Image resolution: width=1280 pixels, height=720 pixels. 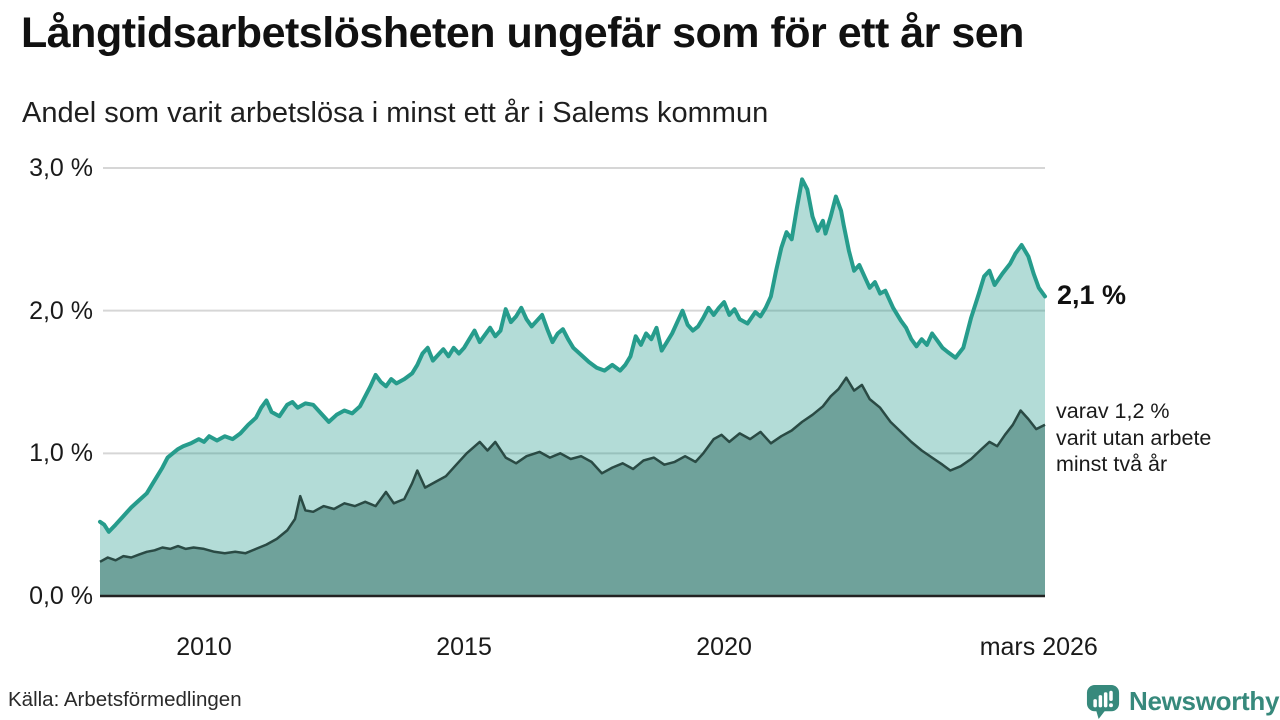 I want to click on source-credit: Källa: Arbetsförmedlingen, so click(x=125, y=699).